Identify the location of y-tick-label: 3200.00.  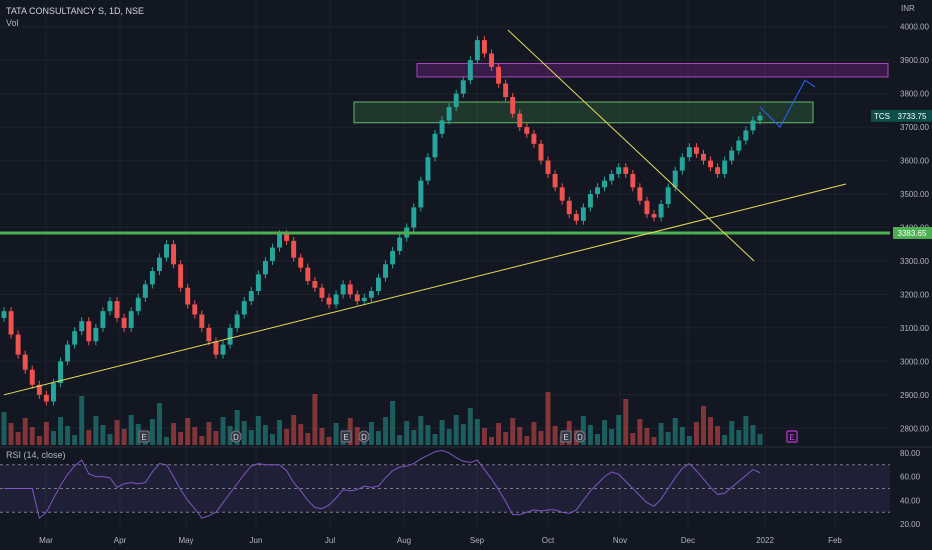
(914, 294).